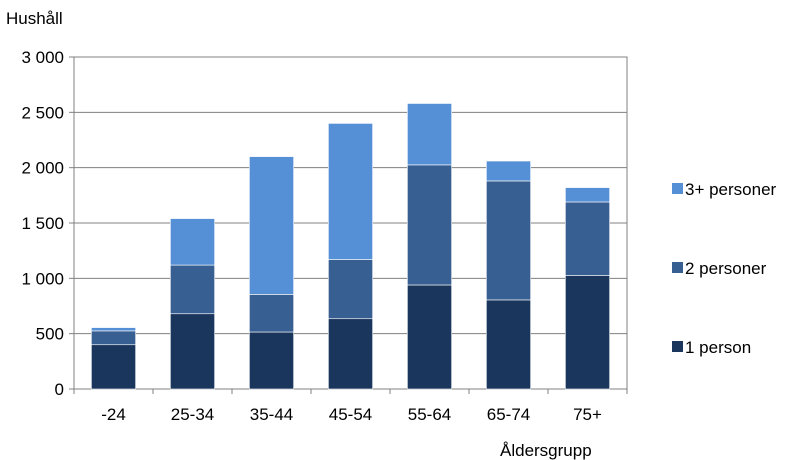 Image resolution: width=803 pixels, height=460 pixels. Describe the element at coordinates (50, 334) in the screenshot. I see `y-tick-label: 500` at that location.